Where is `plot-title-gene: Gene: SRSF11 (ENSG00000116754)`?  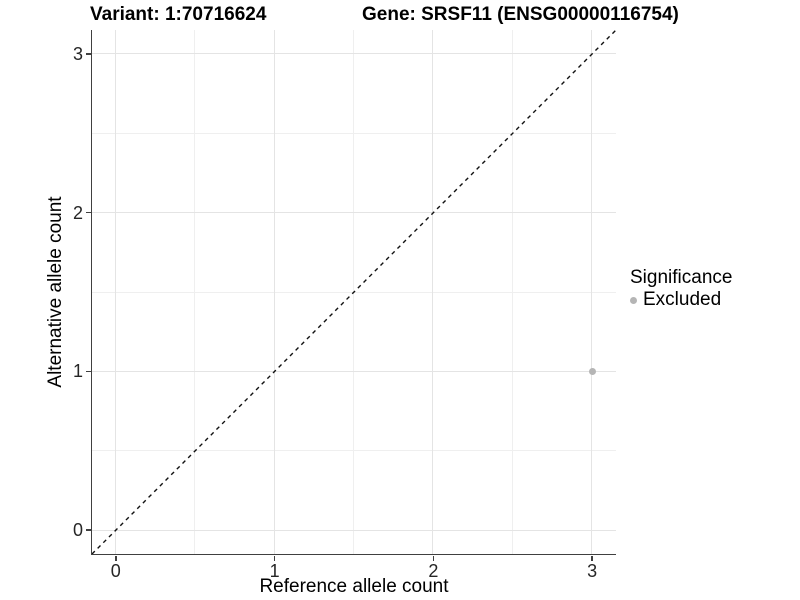
plot-title-gene: Gene: SRSF11 (ENSG00000116754) is located at coordinates (520, 14).